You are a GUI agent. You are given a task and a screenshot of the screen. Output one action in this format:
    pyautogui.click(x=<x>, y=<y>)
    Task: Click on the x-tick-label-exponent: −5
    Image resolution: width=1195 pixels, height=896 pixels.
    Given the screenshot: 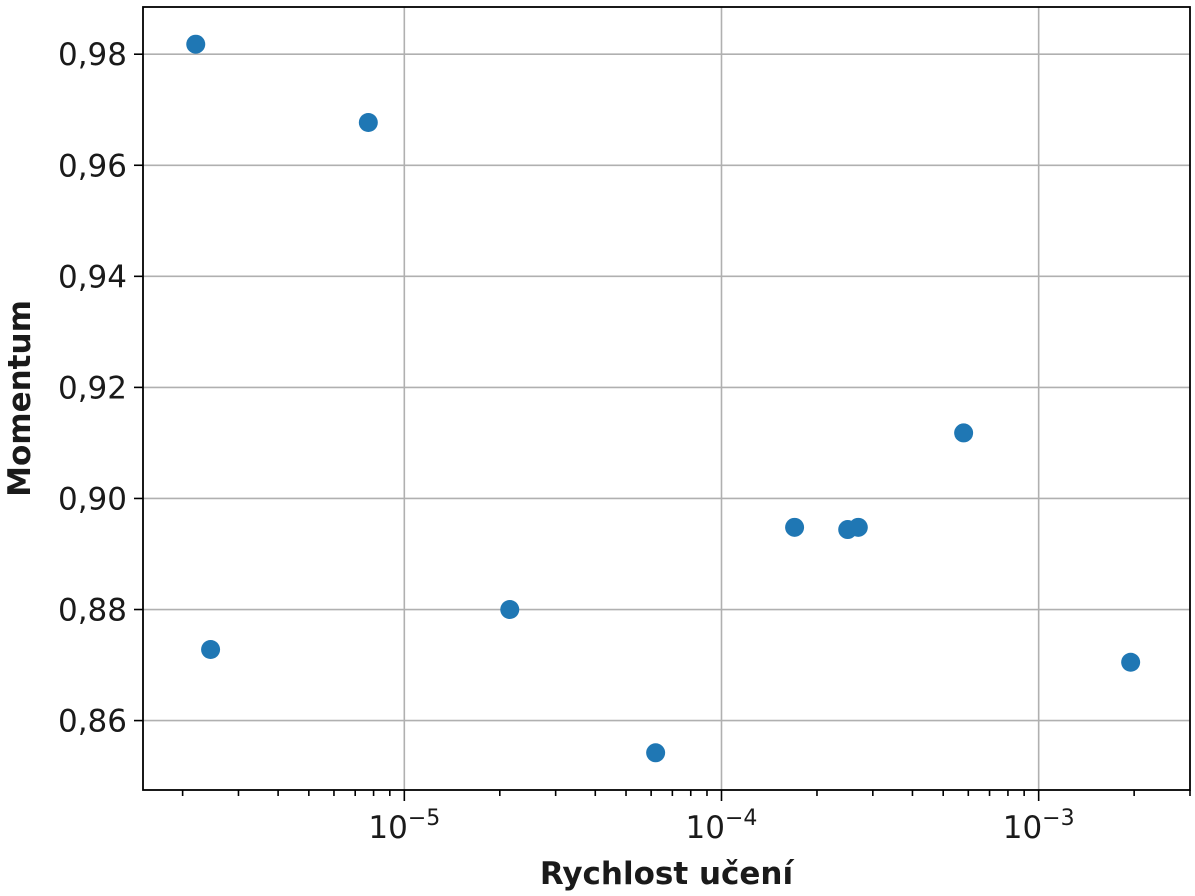 What is the action you would take?
    pyautogui.click(x=424, y=818)
    